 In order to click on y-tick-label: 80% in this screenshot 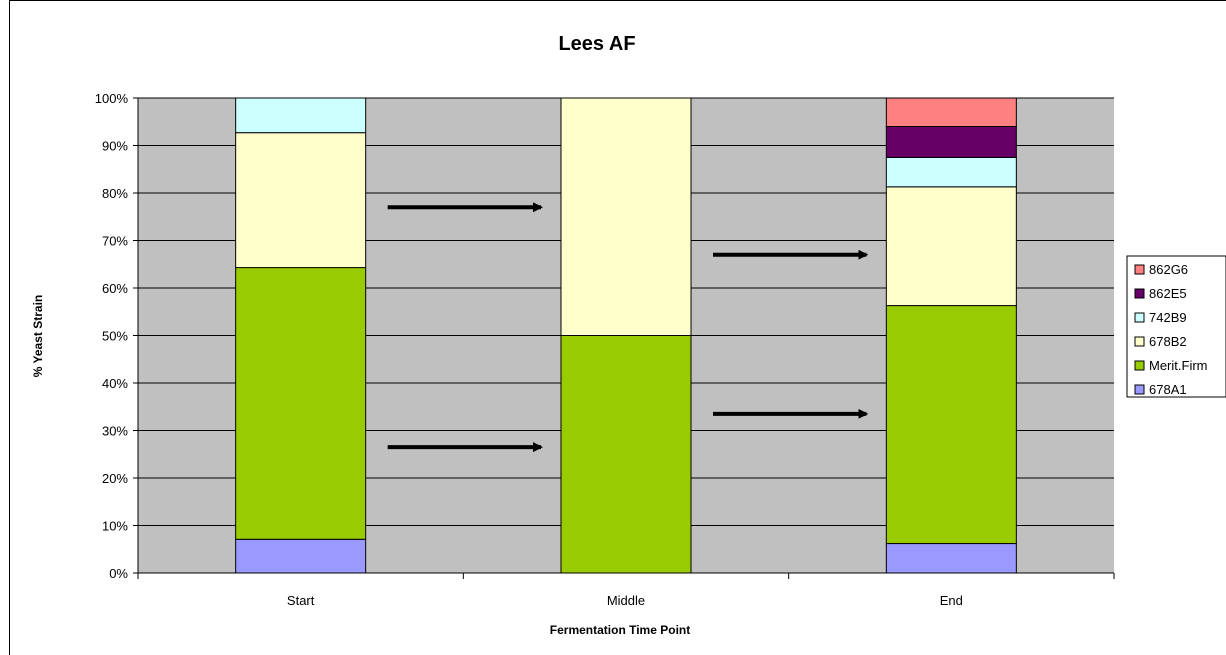, I will do `click(115, 193)`.